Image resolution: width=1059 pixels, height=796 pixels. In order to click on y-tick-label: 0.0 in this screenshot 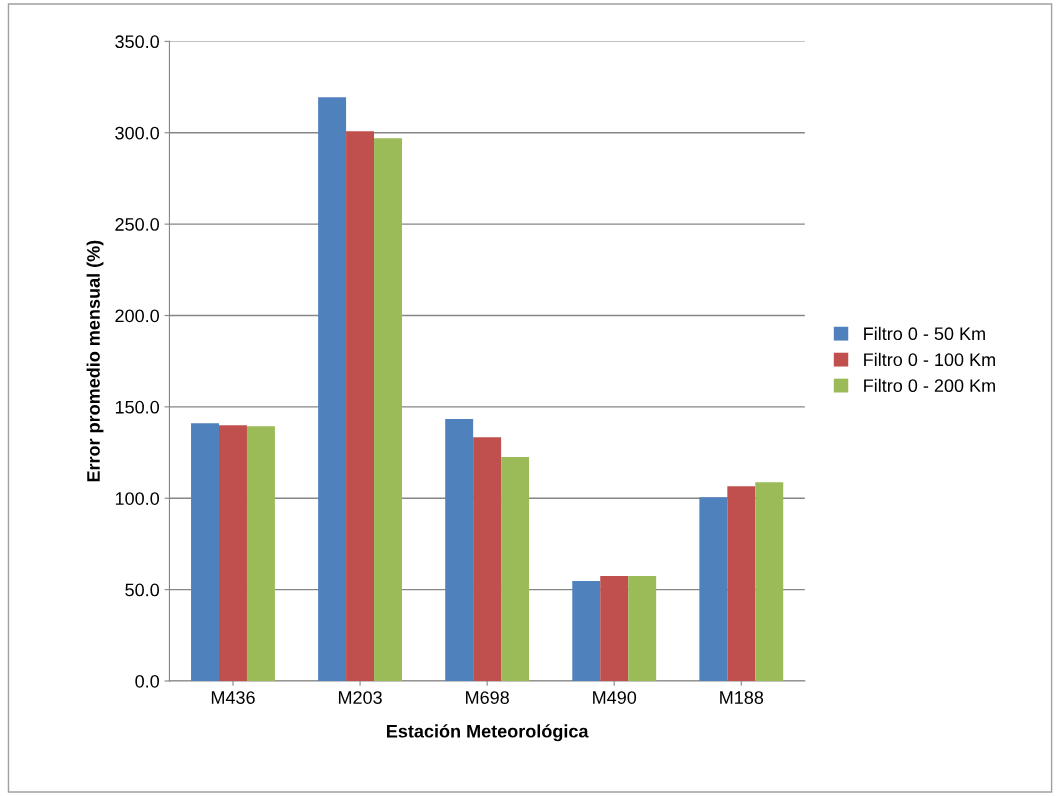, I will do `click(147, 681)`.